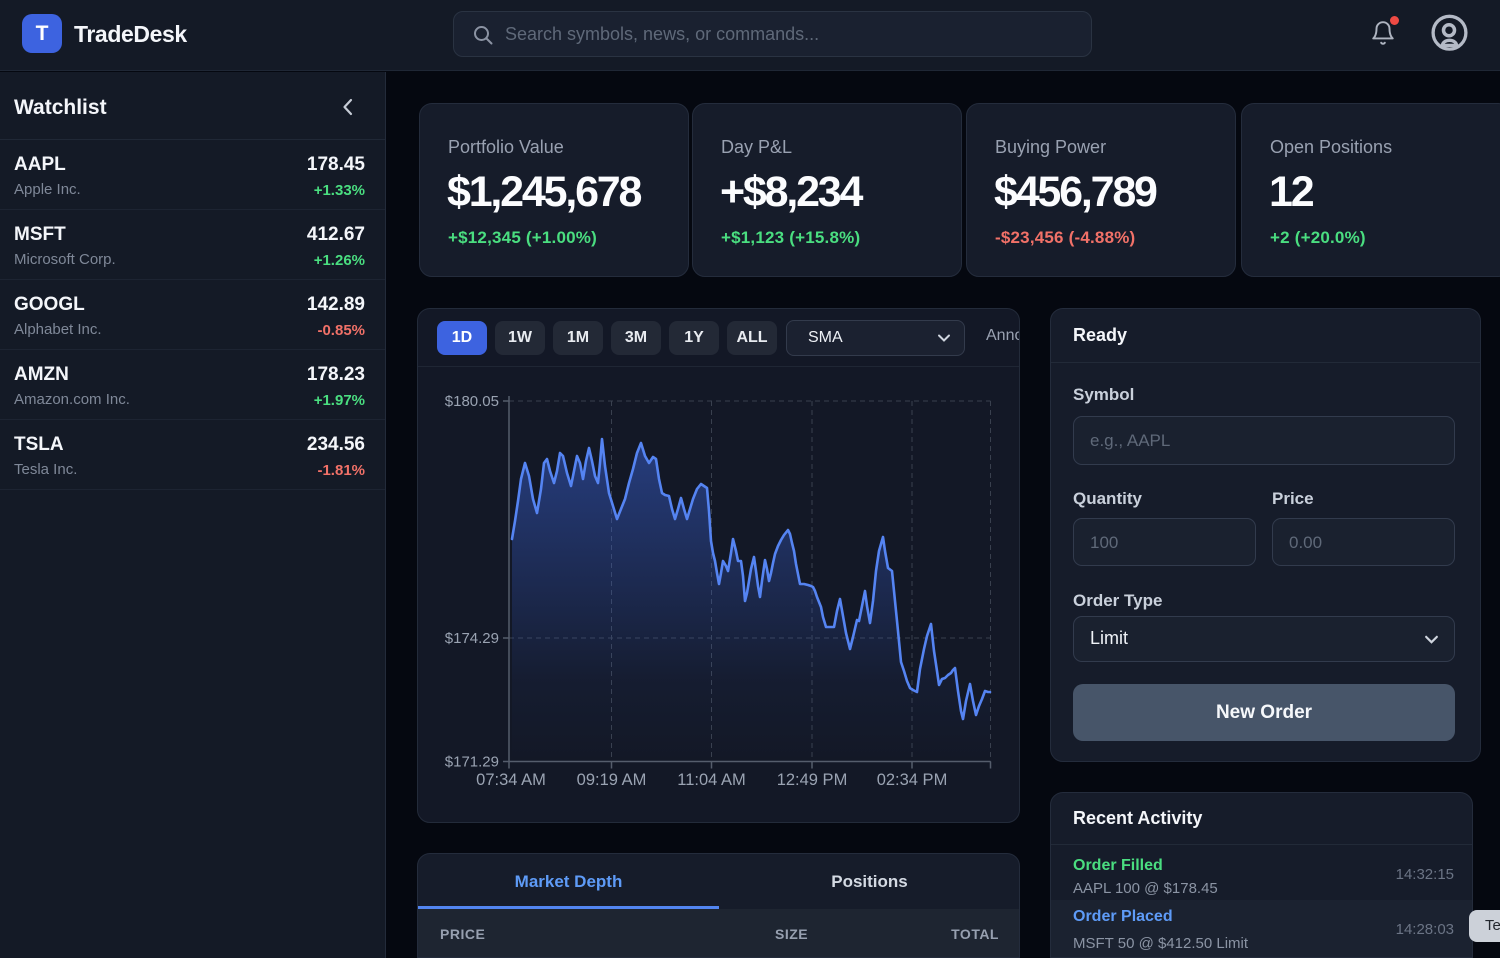  What do you see at coordinates (812, 780) in the screenshot?
I see `svg-text: 12:49 PM` at bounding box center [812, 780].